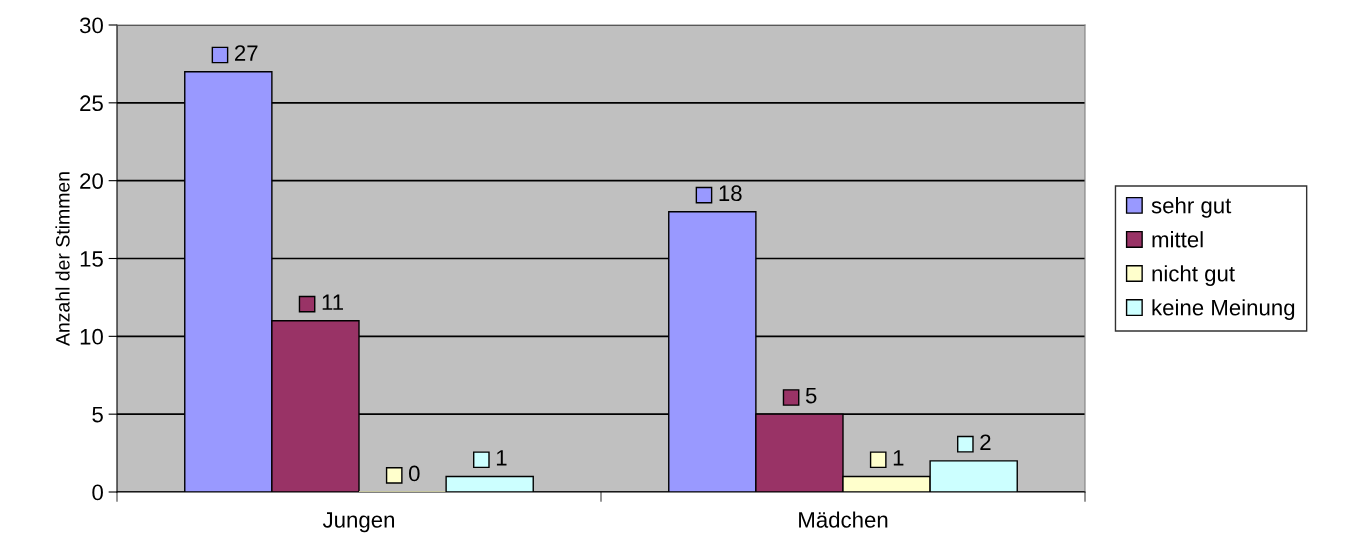 This screenshot has width=1364, height=559. I want to click on y-tick-label: 25, so click(91, 103).